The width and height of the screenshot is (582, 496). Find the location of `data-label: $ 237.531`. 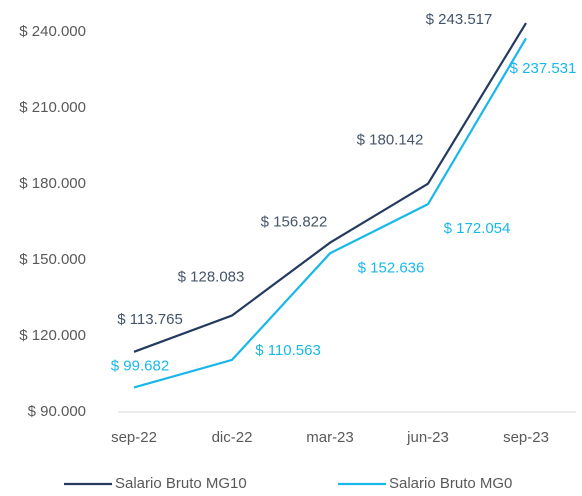

data-label: $ 237.531 is located at coordinates (543, 68).